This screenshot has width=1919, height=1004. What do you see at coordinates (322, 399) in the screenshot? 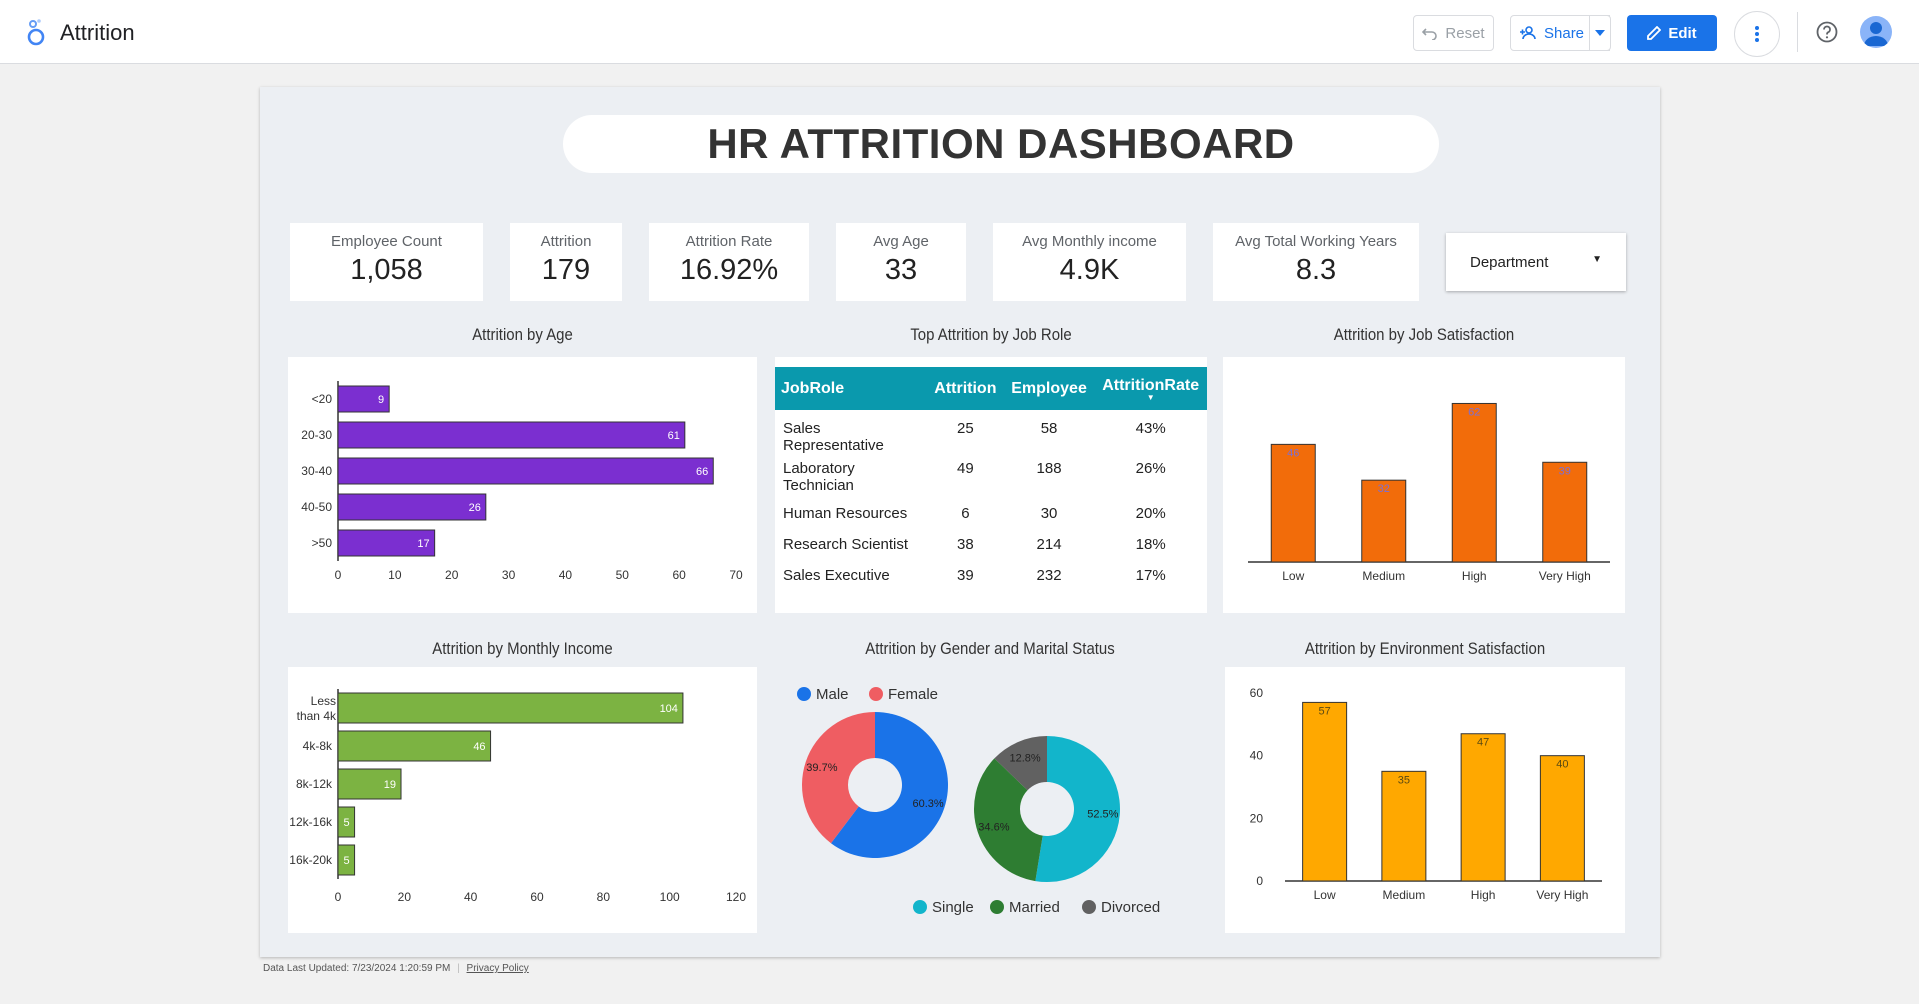
I see `category-label: <20` at bounding box center [322, 399].